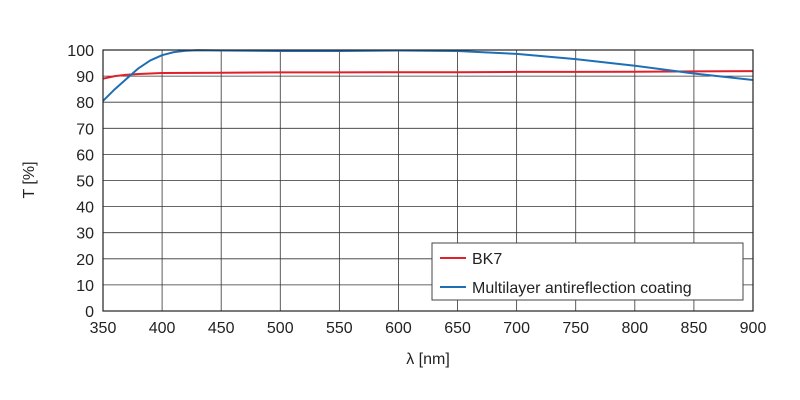  Describe the element at coordinates (398, 328) in the screenshot. I see `x-tick-label: 600` at that location.